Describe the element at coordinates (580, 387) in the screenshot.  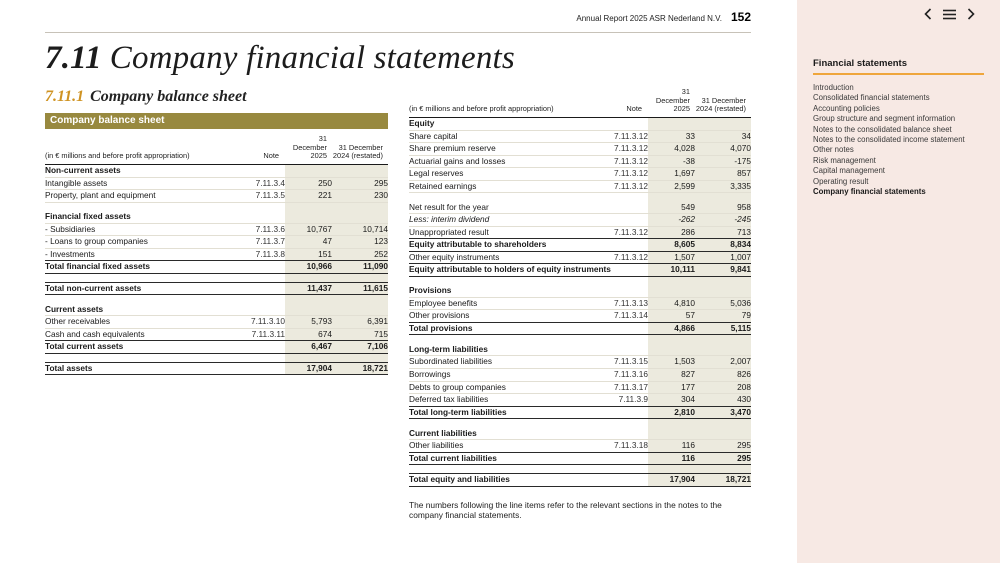
I see `table-row: Debts to group companies 7.11.3.17 177 208` at that location.